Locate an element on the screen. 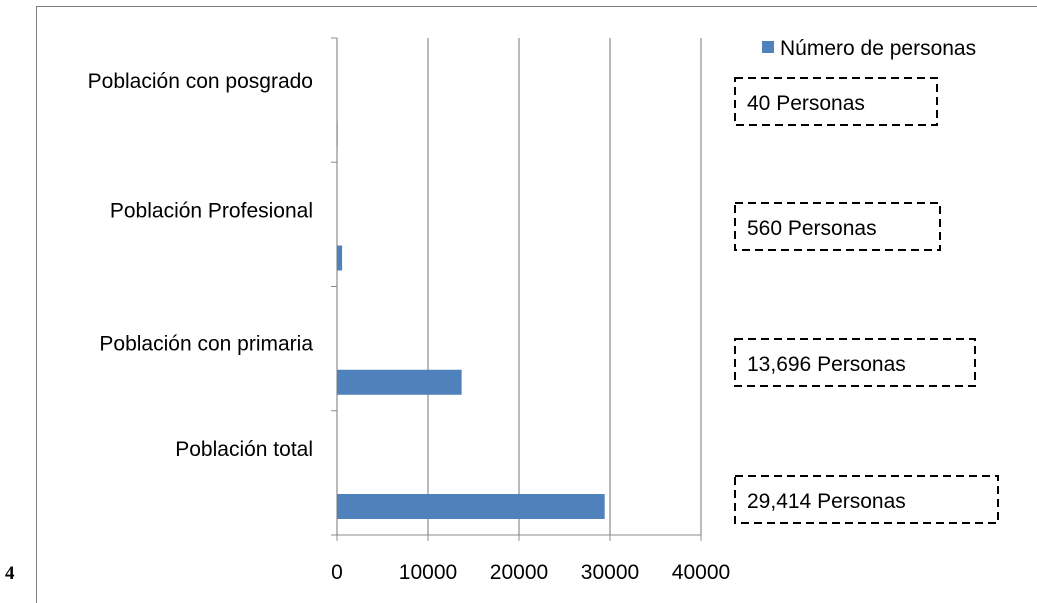 The width and height of the screenshot is (1037, 603). category-label: Población Profesional is located at coordinates (211, 210).